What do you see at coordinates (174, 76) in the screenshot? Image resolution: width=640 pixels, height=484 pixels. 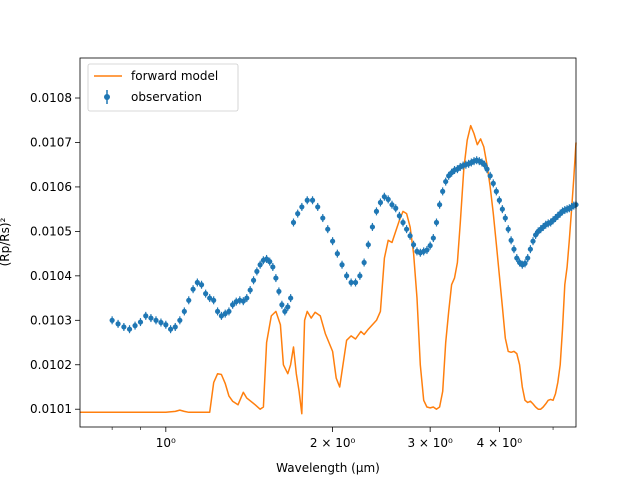 I see `legend-model-label: forward model` at bounding box center [174, 76].